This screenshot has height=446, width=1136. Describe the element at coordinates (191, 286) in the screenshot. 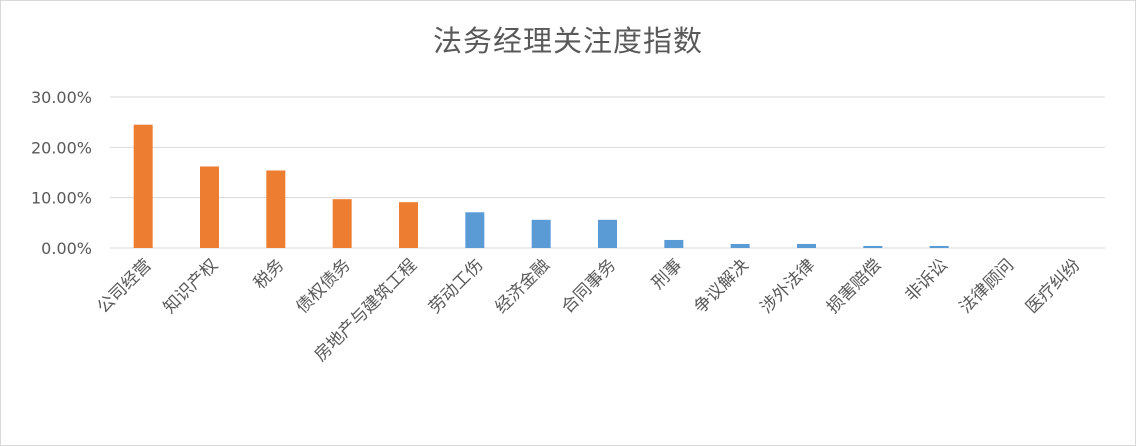

I see `x-tick-label: 知识产权` at that location.